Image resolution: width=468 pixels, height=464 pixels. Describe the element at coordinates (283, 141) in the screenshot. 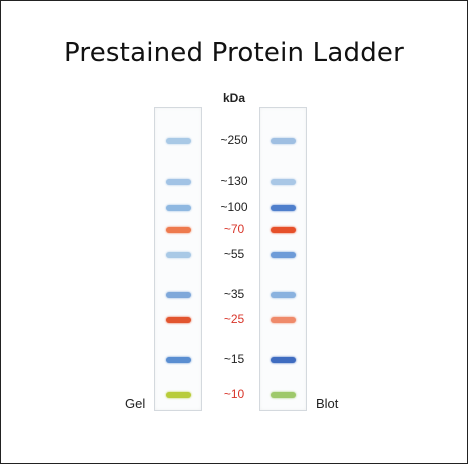

I see `blot-band-250kda` at that location.